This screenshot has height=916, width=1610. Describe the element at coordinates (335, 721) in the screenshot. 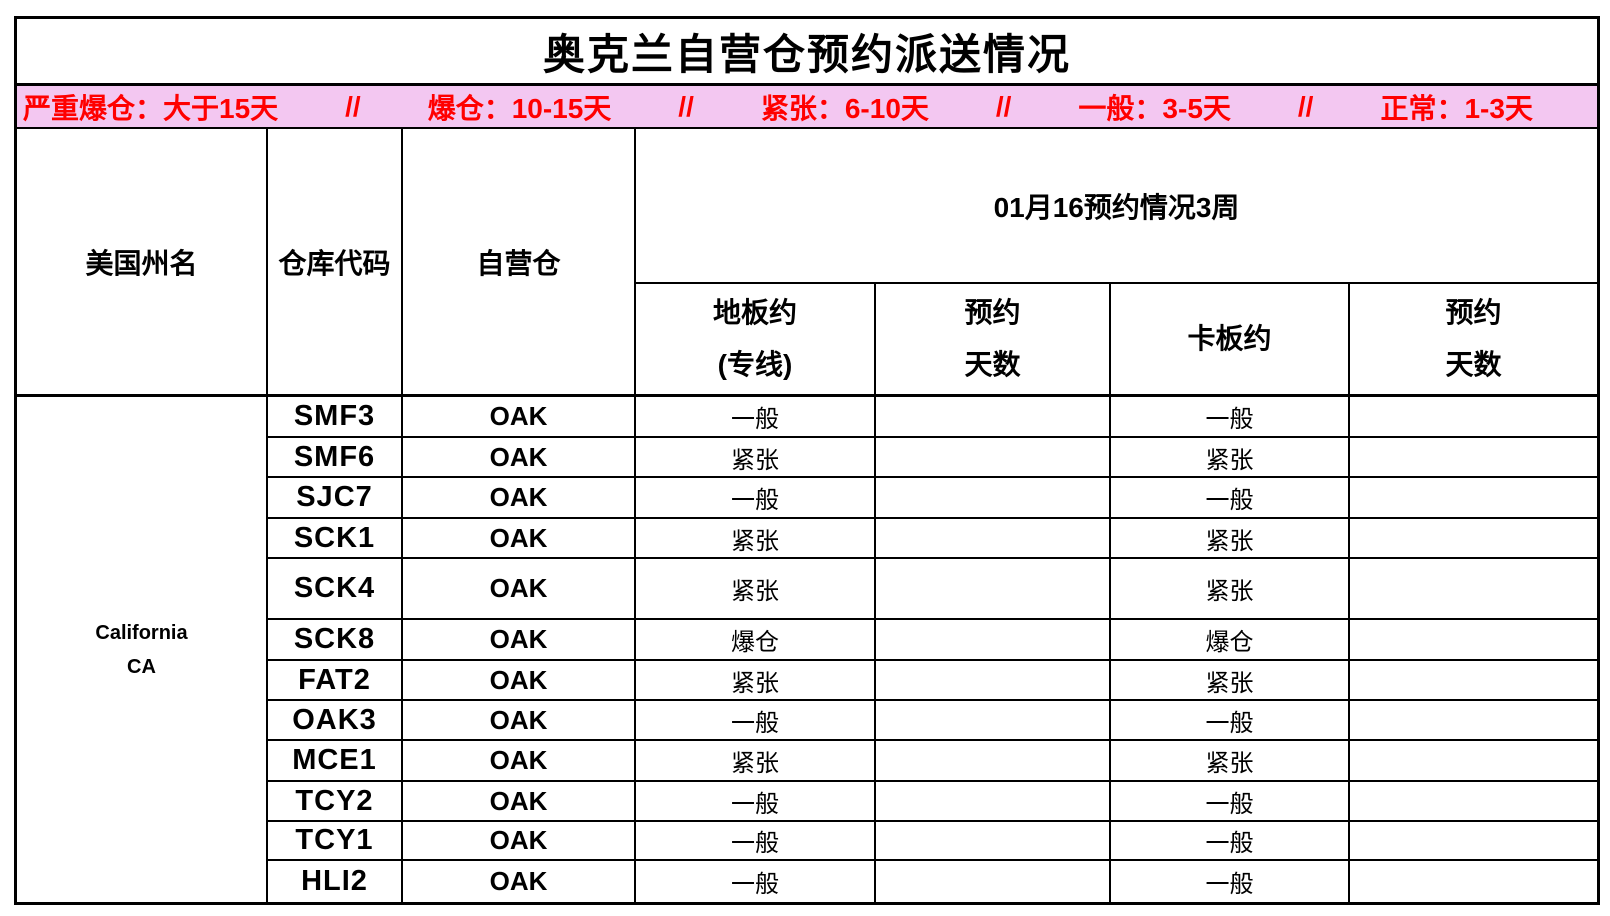

I see `warehouse-code-cell: OAK3` at that location.